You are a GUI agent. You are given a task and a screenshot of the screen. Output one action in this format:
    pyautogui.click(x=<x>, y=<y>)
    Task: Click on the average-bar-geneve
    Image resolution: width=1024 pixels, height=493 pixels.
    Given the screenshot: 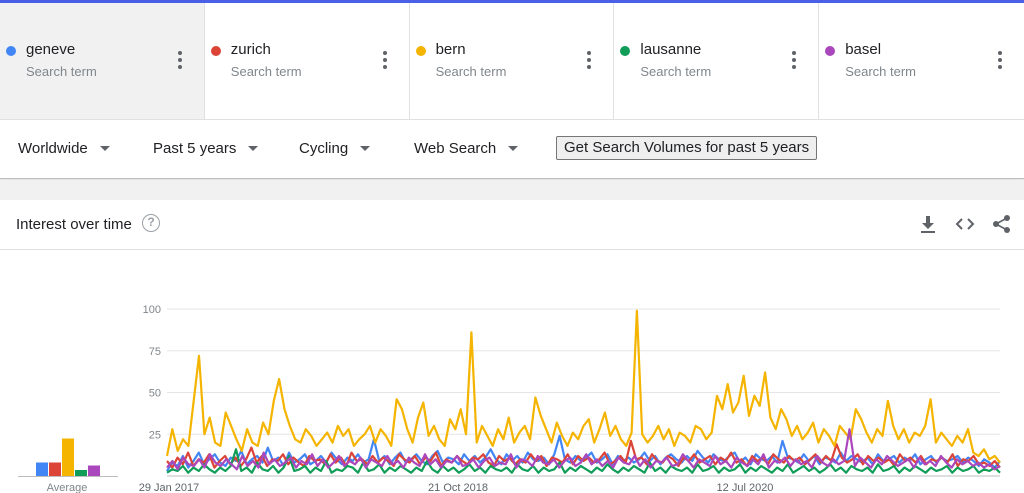 What is the action you would take?
    pyautogui.click(x=42, y=469)
    